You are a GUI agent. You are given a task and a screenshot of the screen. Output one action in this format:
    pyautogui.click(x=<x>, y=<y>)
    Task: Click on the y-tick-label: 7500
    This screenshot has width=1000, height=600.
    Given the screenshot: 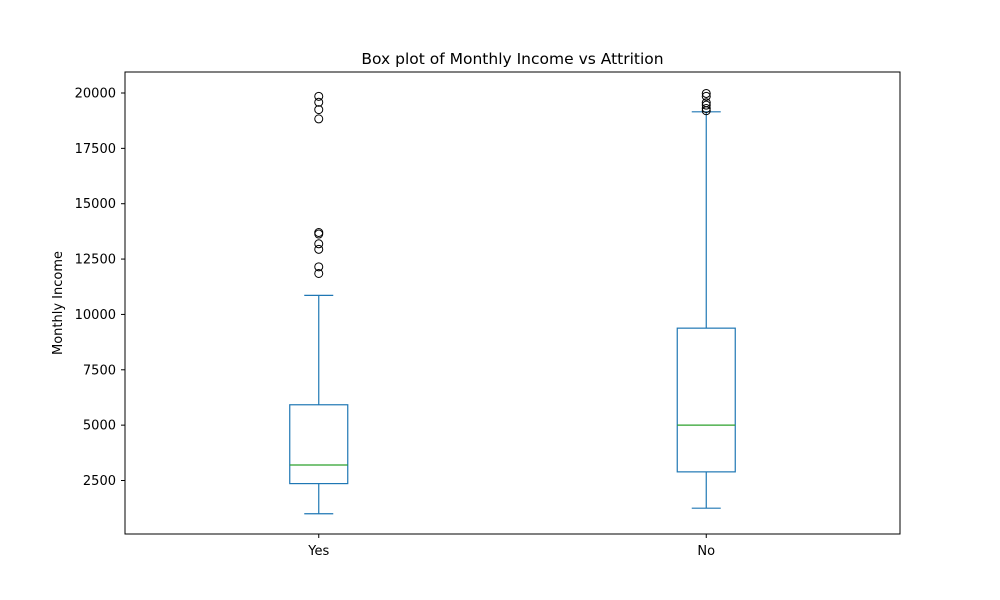 What is the action you would take?
    pyautogui.click(x=99, y=370)
    